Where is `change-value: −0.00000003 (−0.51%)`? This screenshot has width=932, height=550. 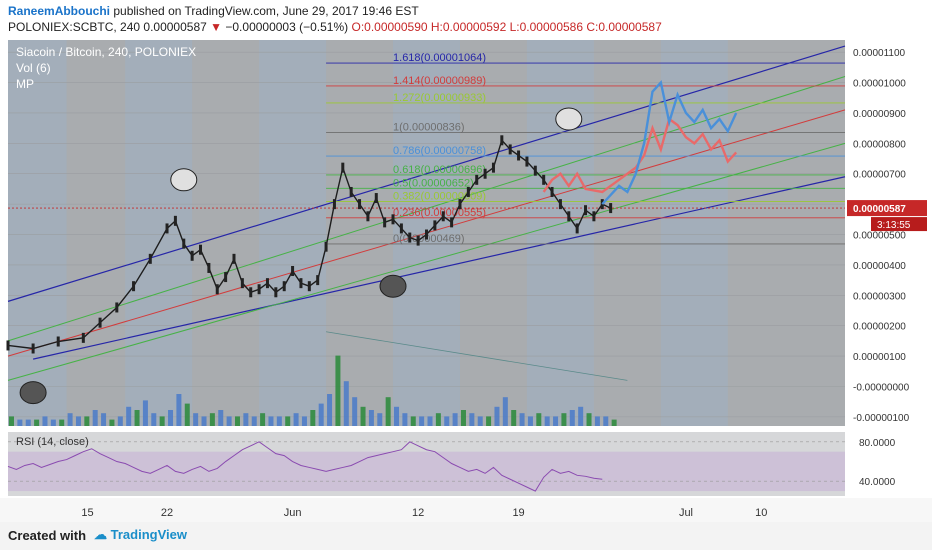 change-value: −0.00000003 (−0.51%) is located at coordinates (287, 27).